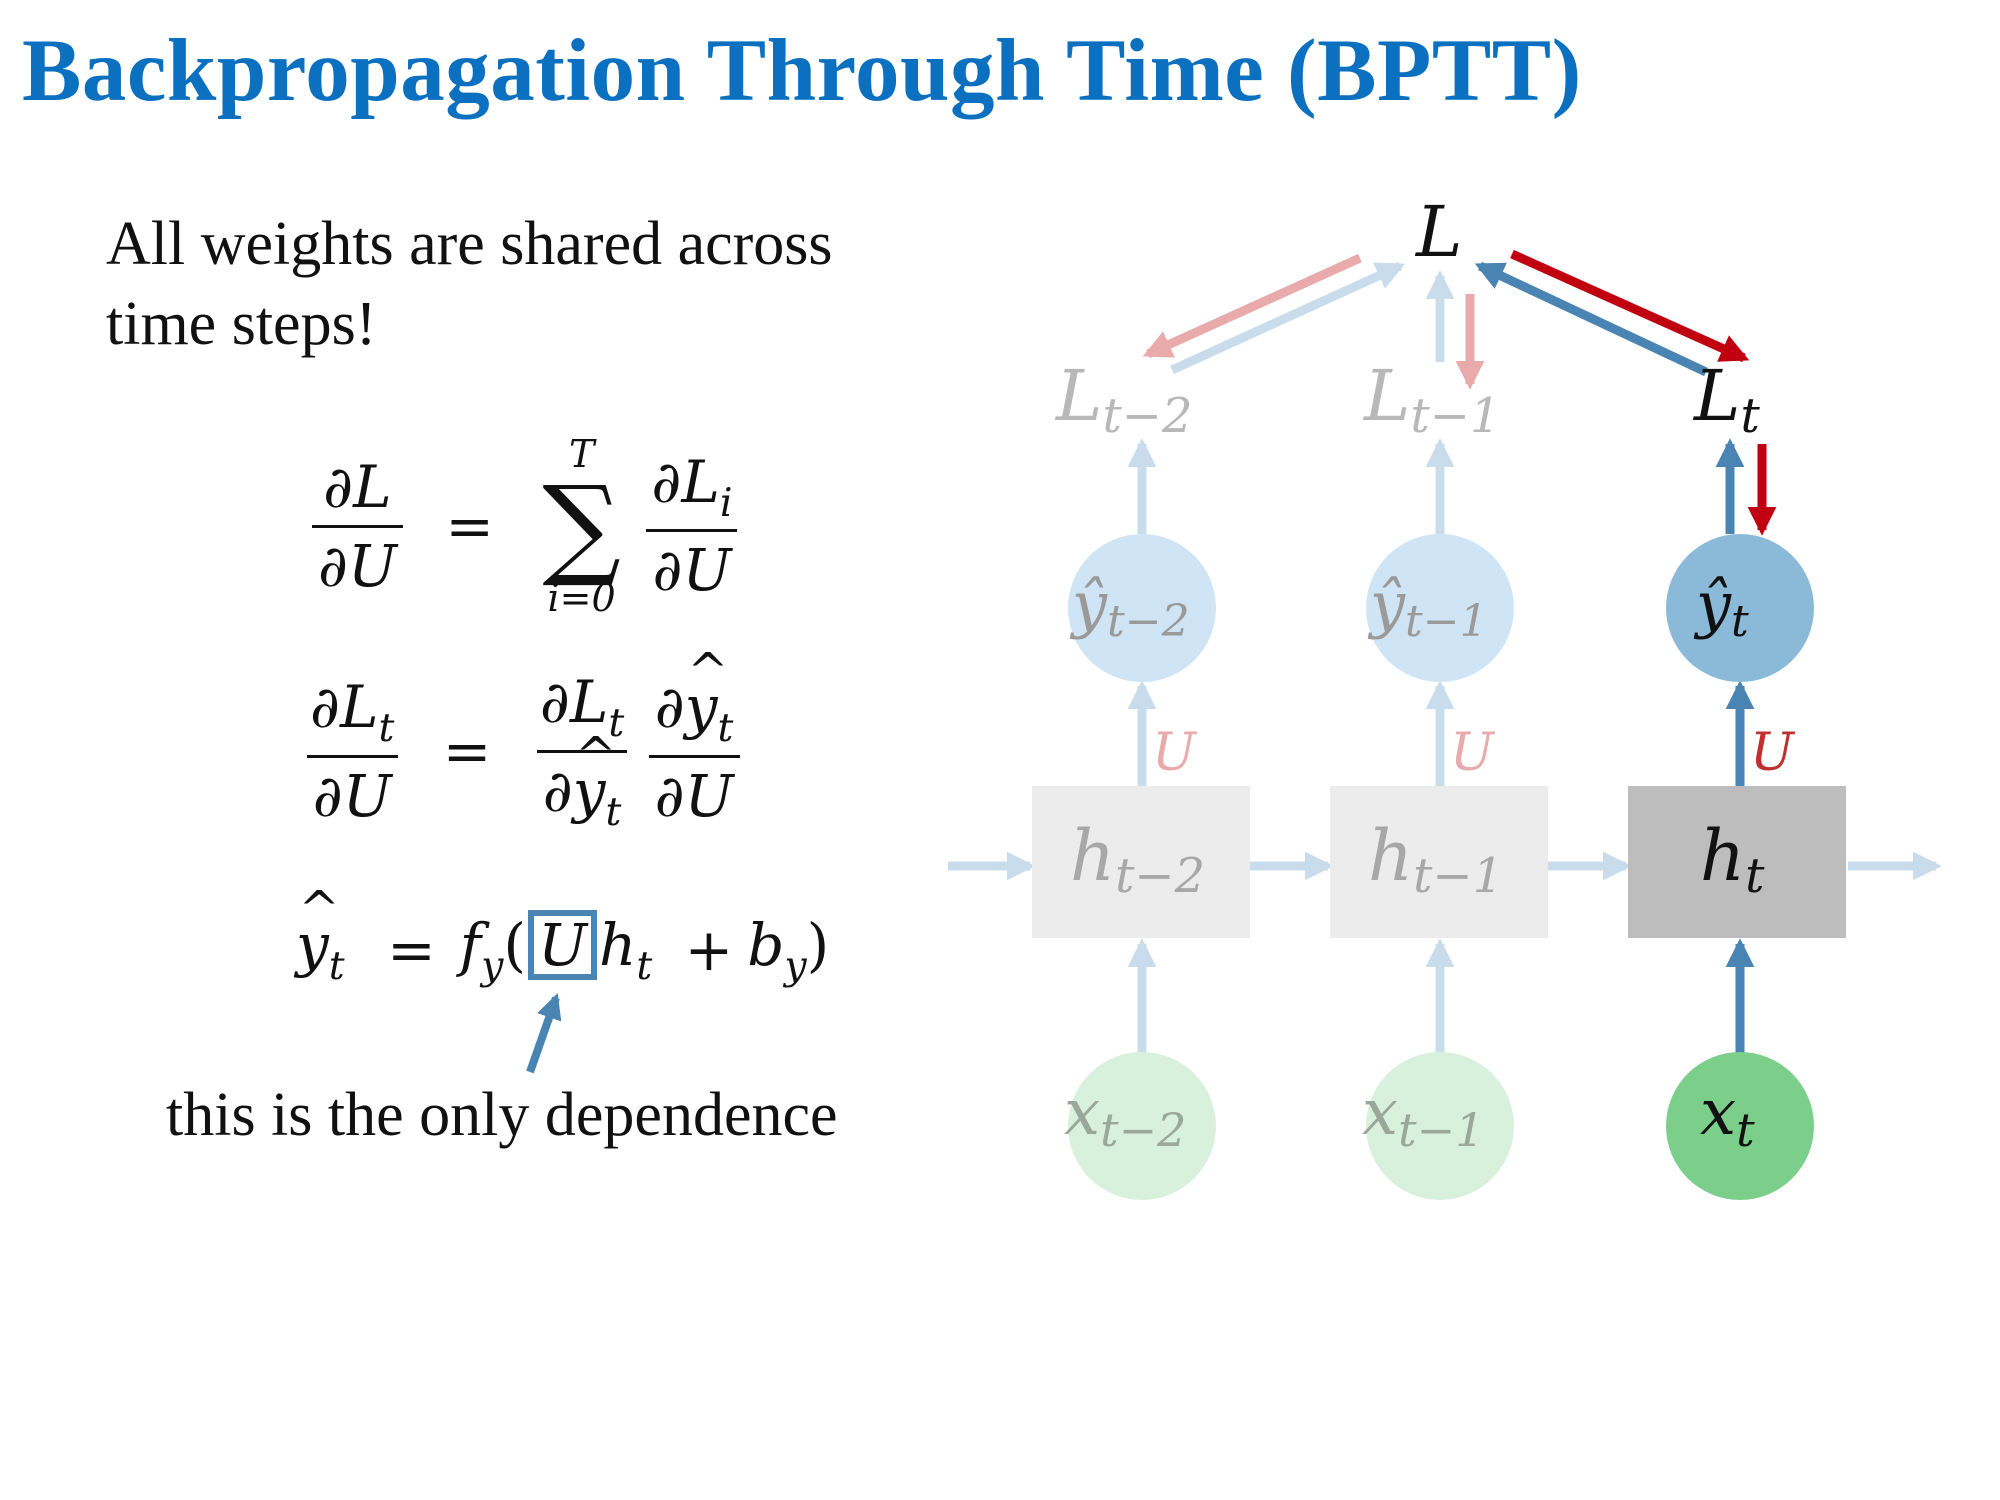  Describe the element at coordinates (581, 598) in the screenshot. I see `sum-lower-limit: i=0` at that location.